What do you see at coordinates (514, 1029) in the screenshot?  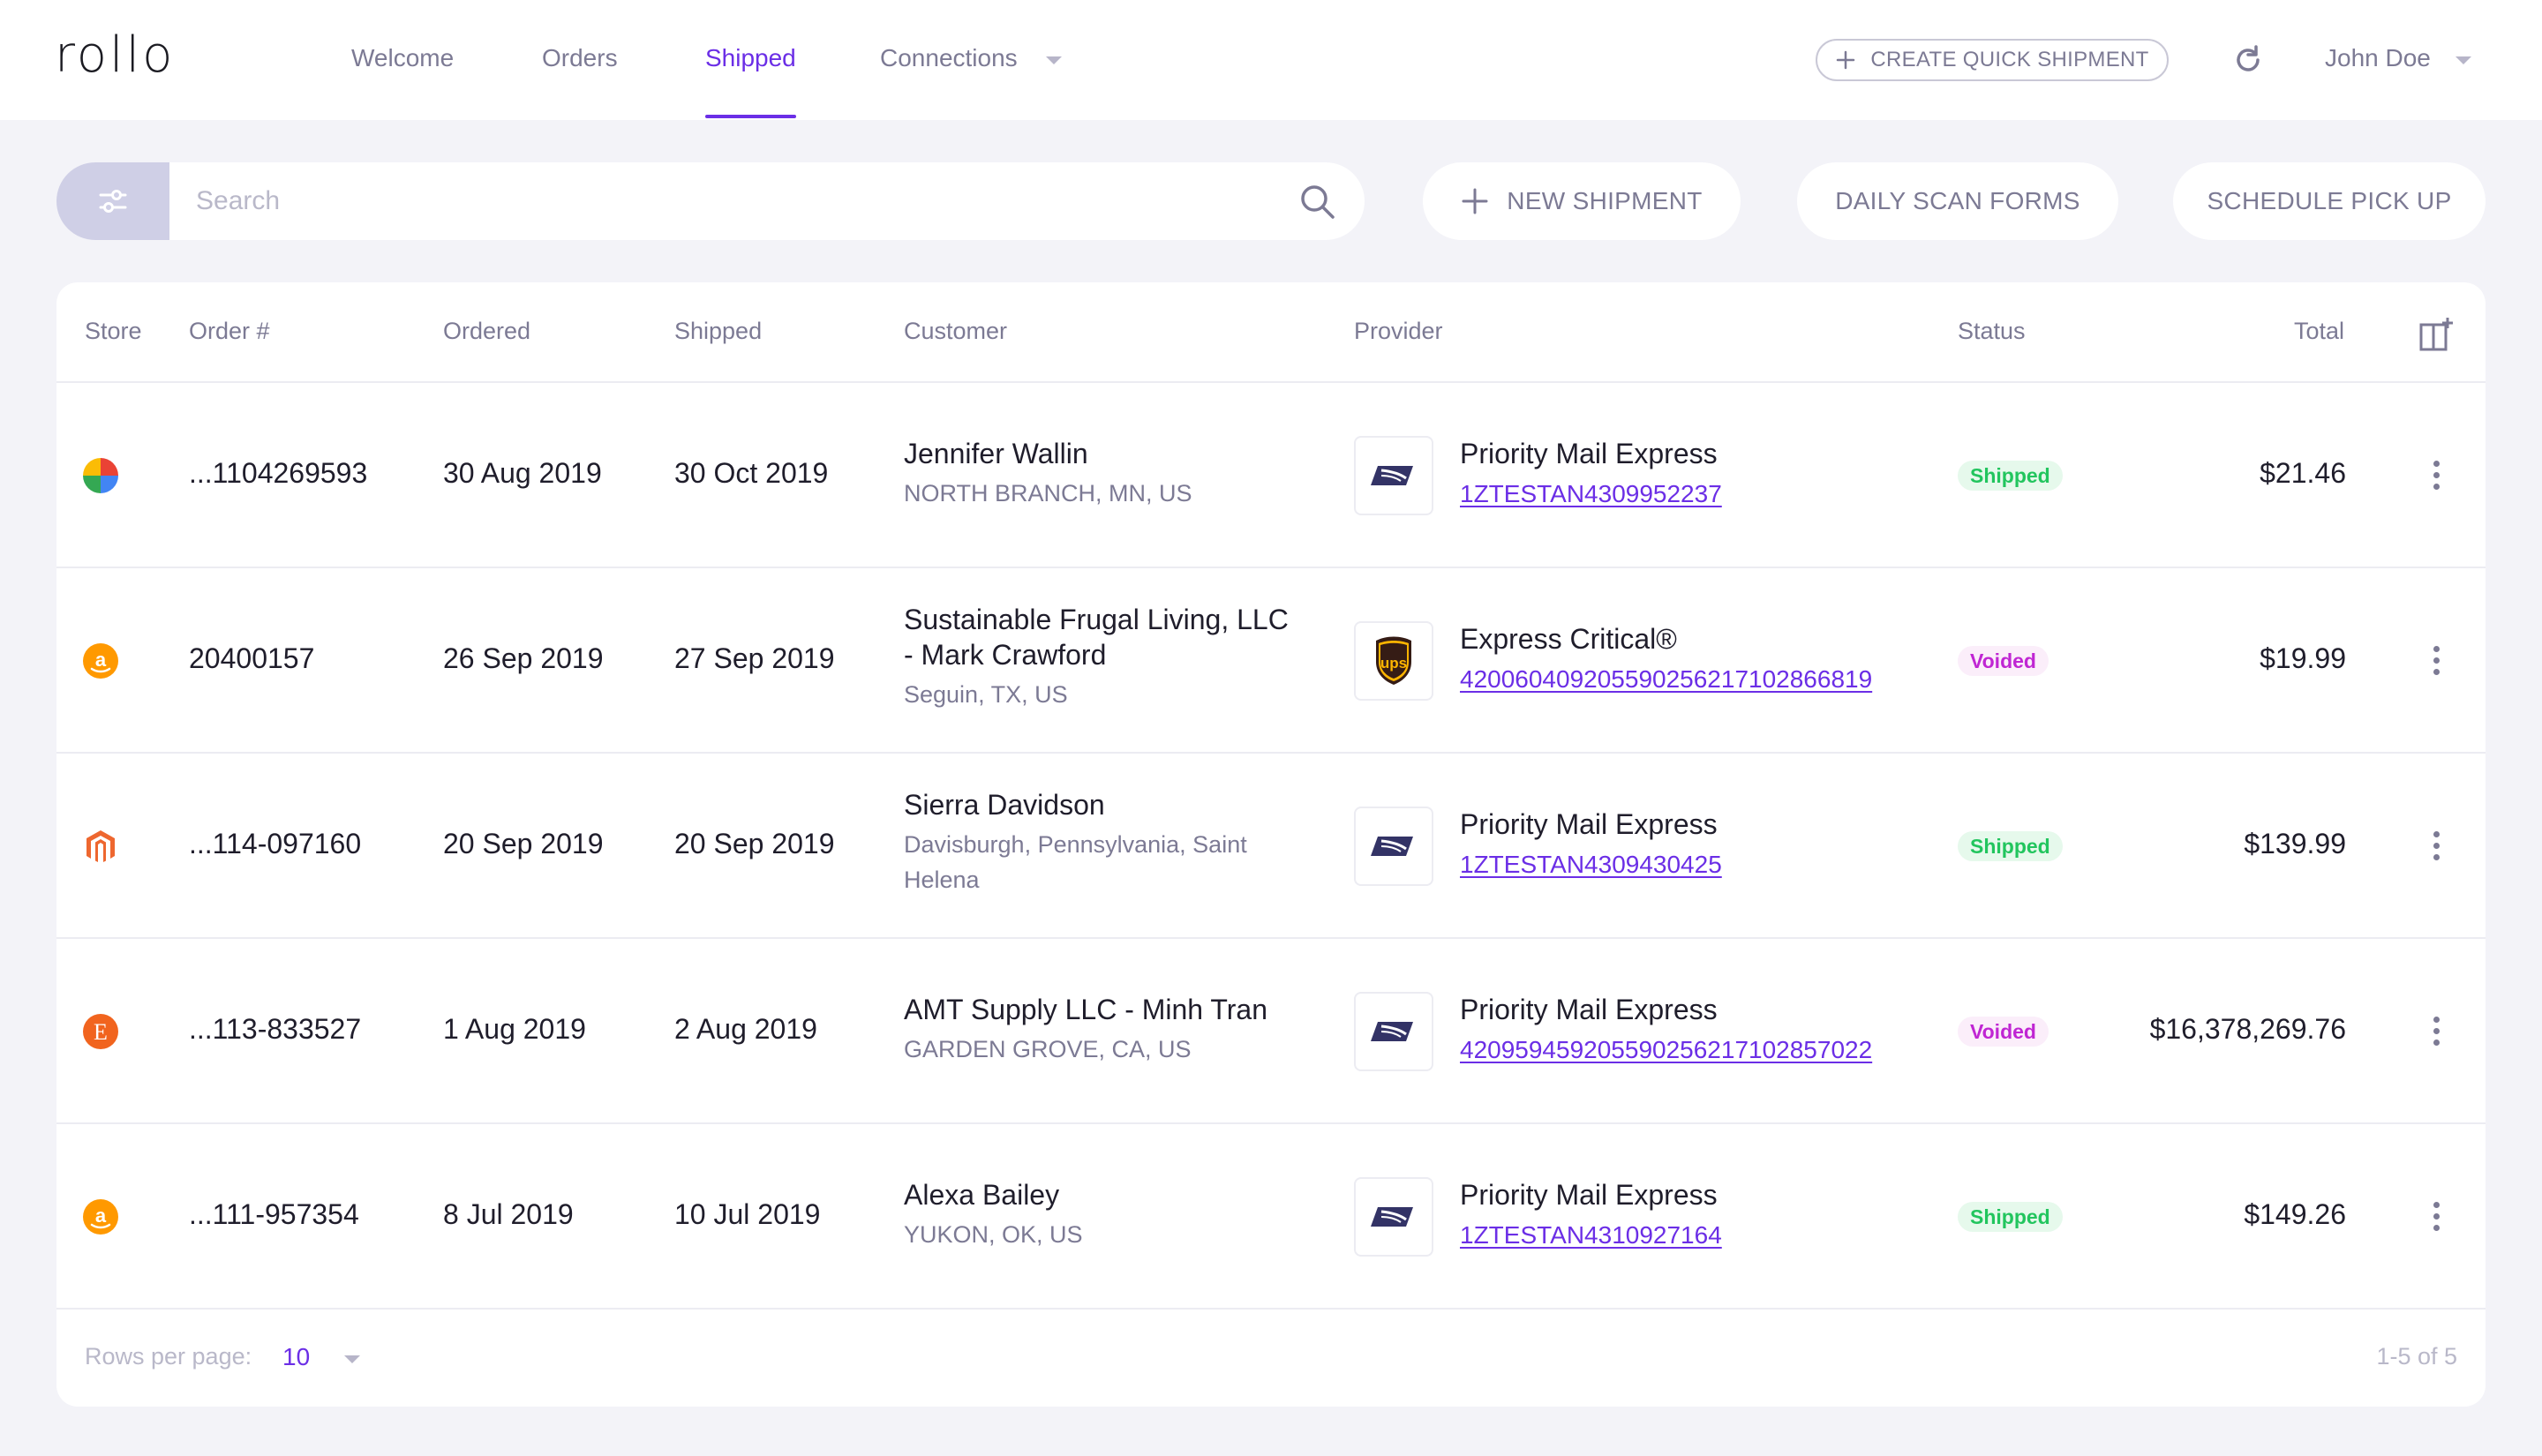 I see `ordered-date: 1 Aug 2019` at bounding box center [514, 1029].